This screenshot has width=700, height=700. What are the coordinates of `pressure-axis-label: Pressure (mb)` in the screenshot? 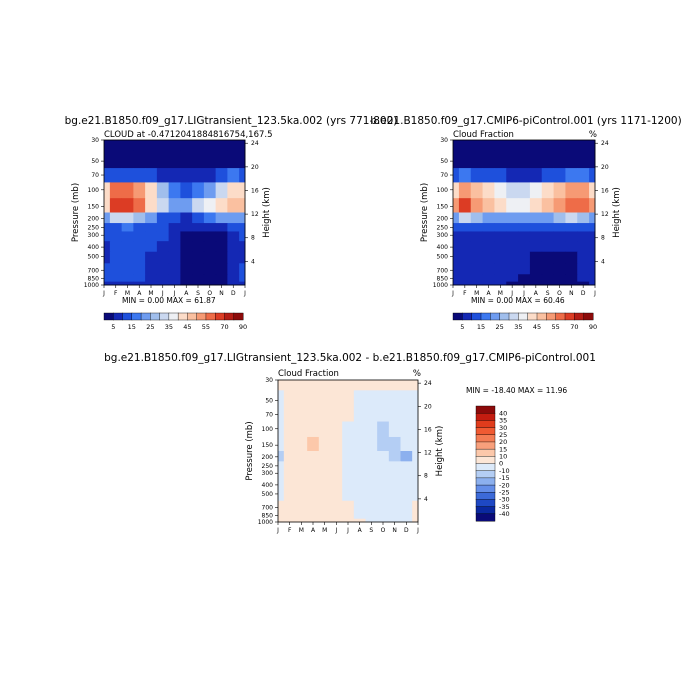 It's located at (76, 212).